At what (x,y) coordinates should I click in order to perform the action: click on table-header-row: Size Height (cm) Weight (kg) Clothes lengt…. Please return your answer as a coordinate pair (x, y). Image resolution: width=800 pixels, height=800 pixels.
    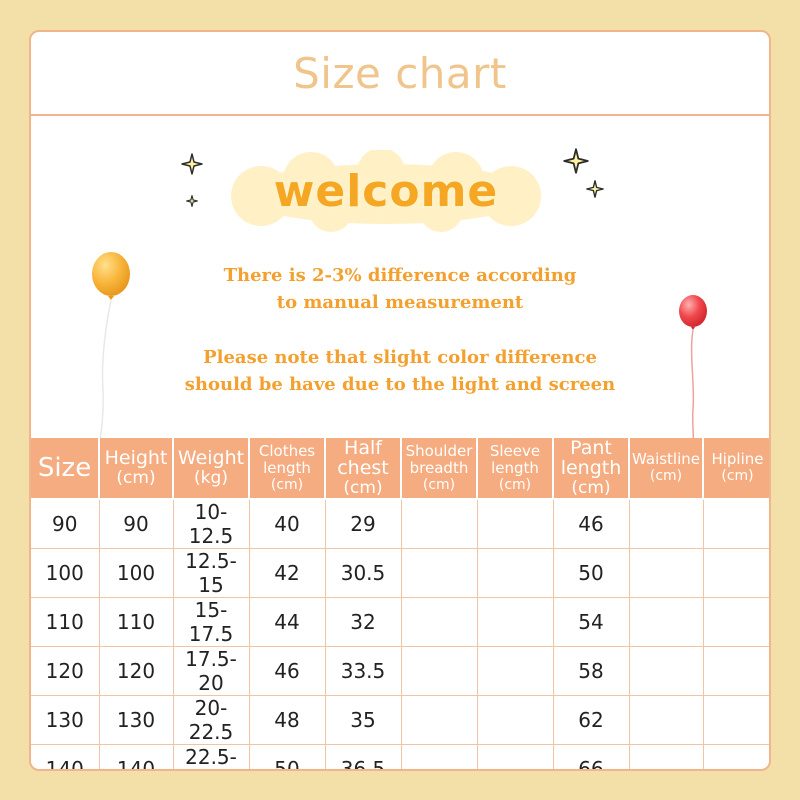
    Looking at the image, I should click on (400, 469).